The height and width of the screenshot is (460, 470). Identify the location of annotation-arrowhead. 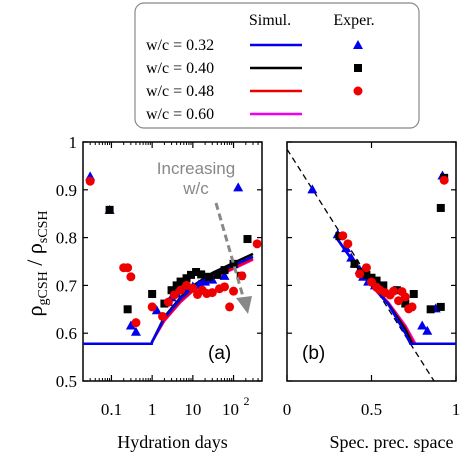
(244, 305).